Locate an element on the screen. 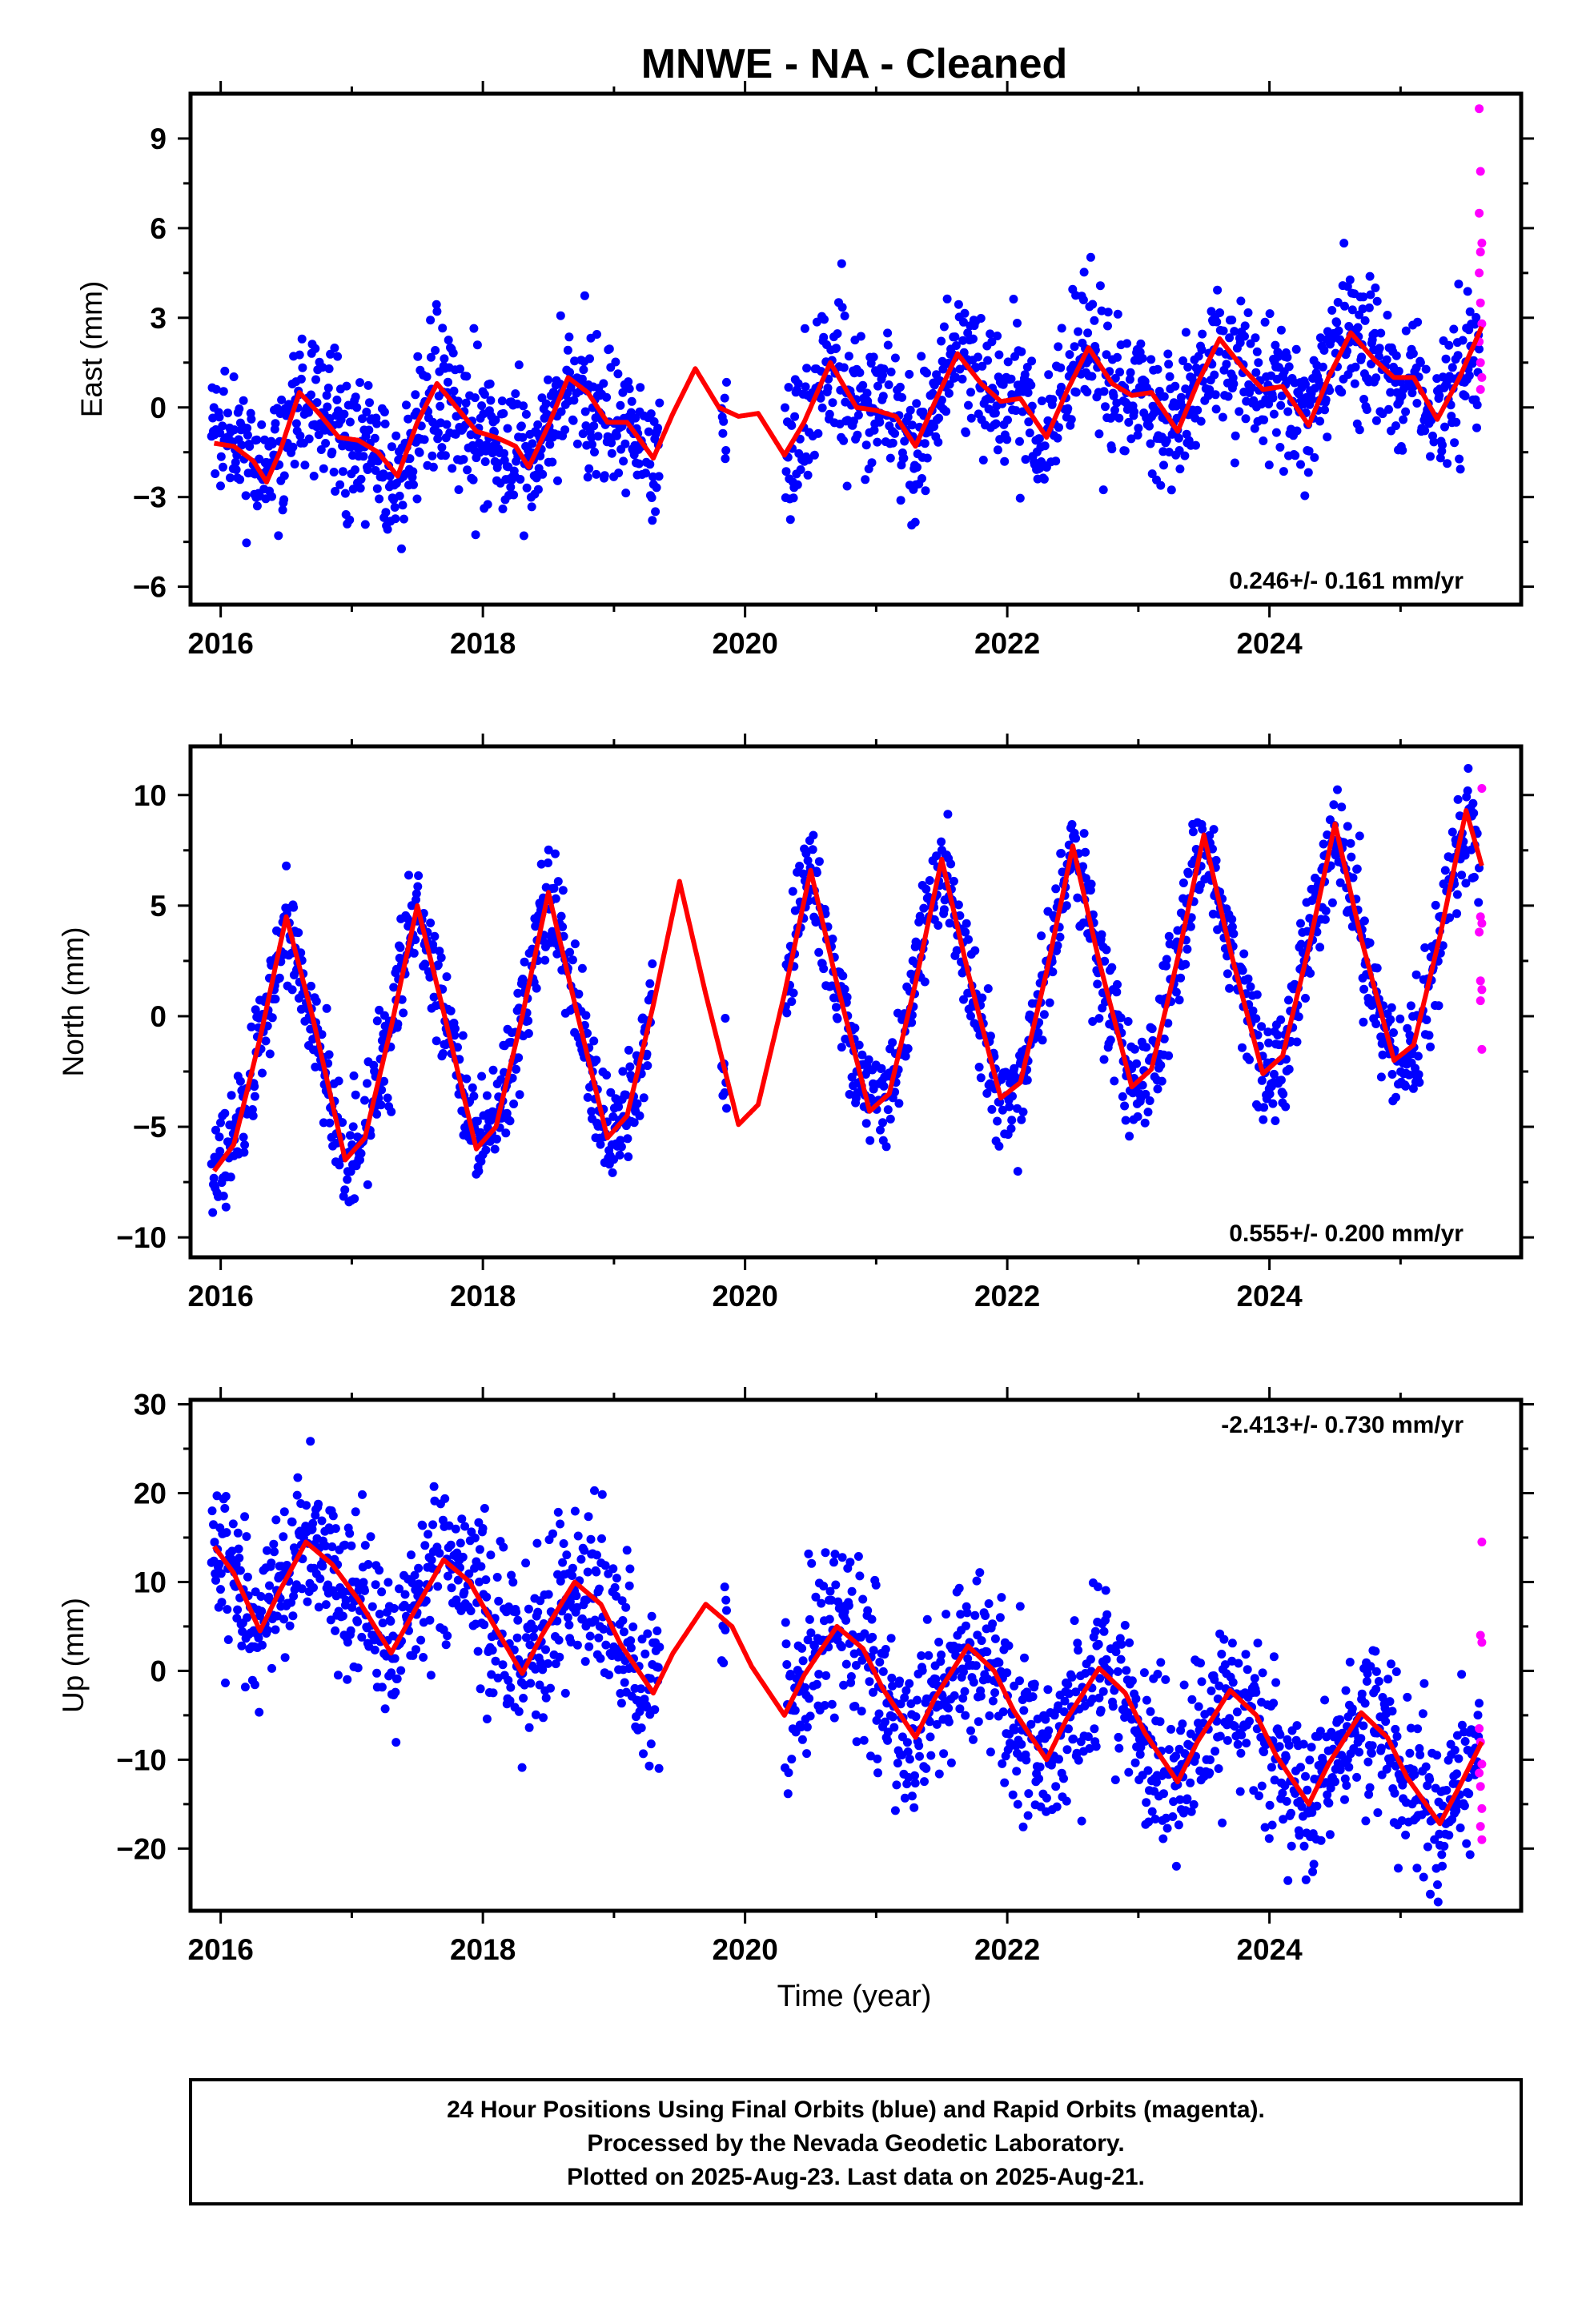 Image resolution: width=1582 pixels, height=2324 pixels. x-tick-label: 2018 is located at coordinates (483, 1296).